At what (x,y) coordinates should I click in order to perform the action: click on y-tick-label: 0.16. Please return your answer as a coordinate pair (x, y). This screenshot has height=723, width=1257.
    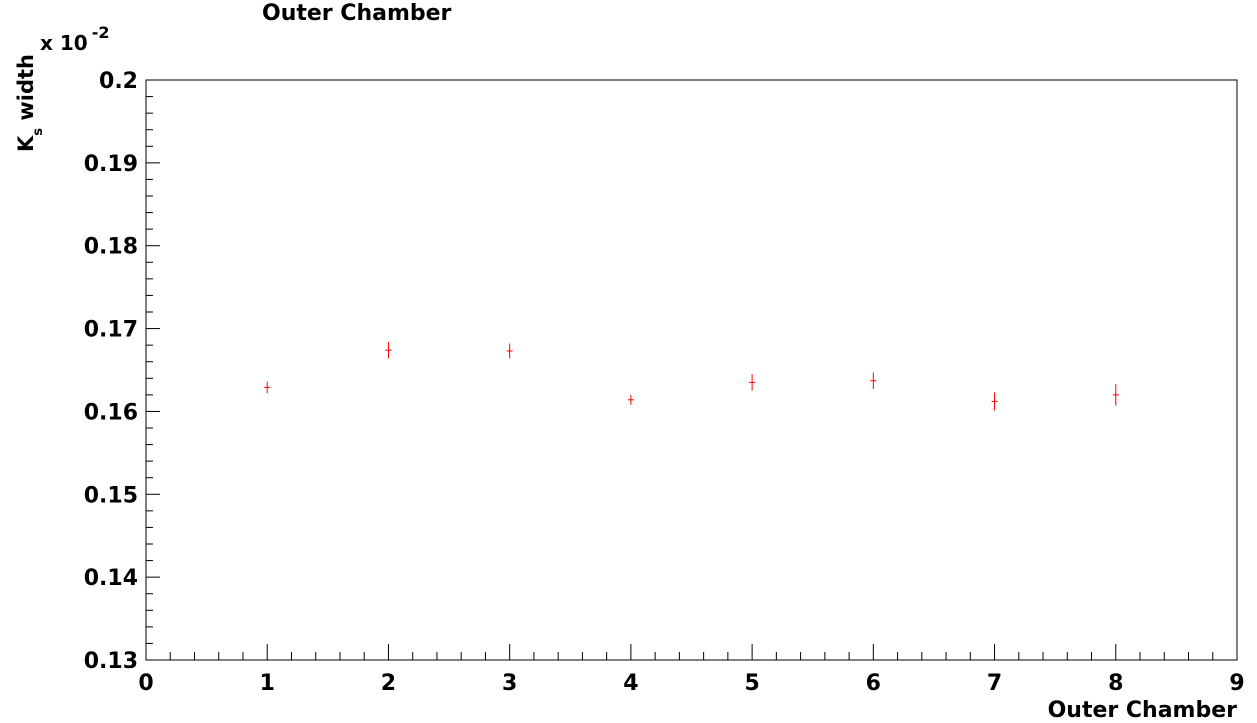
    Looking at the image, I should click on (111, 412).